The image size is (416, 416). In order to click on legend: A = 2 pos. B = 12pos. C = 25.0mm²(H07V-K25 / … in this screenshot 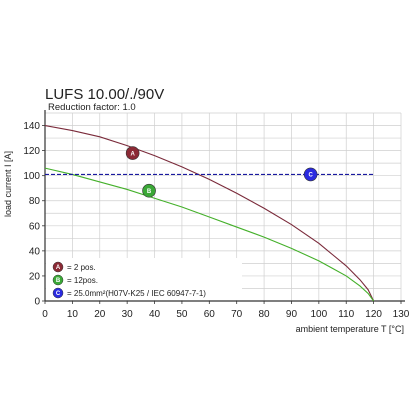, I will do `click(129, 280)`.